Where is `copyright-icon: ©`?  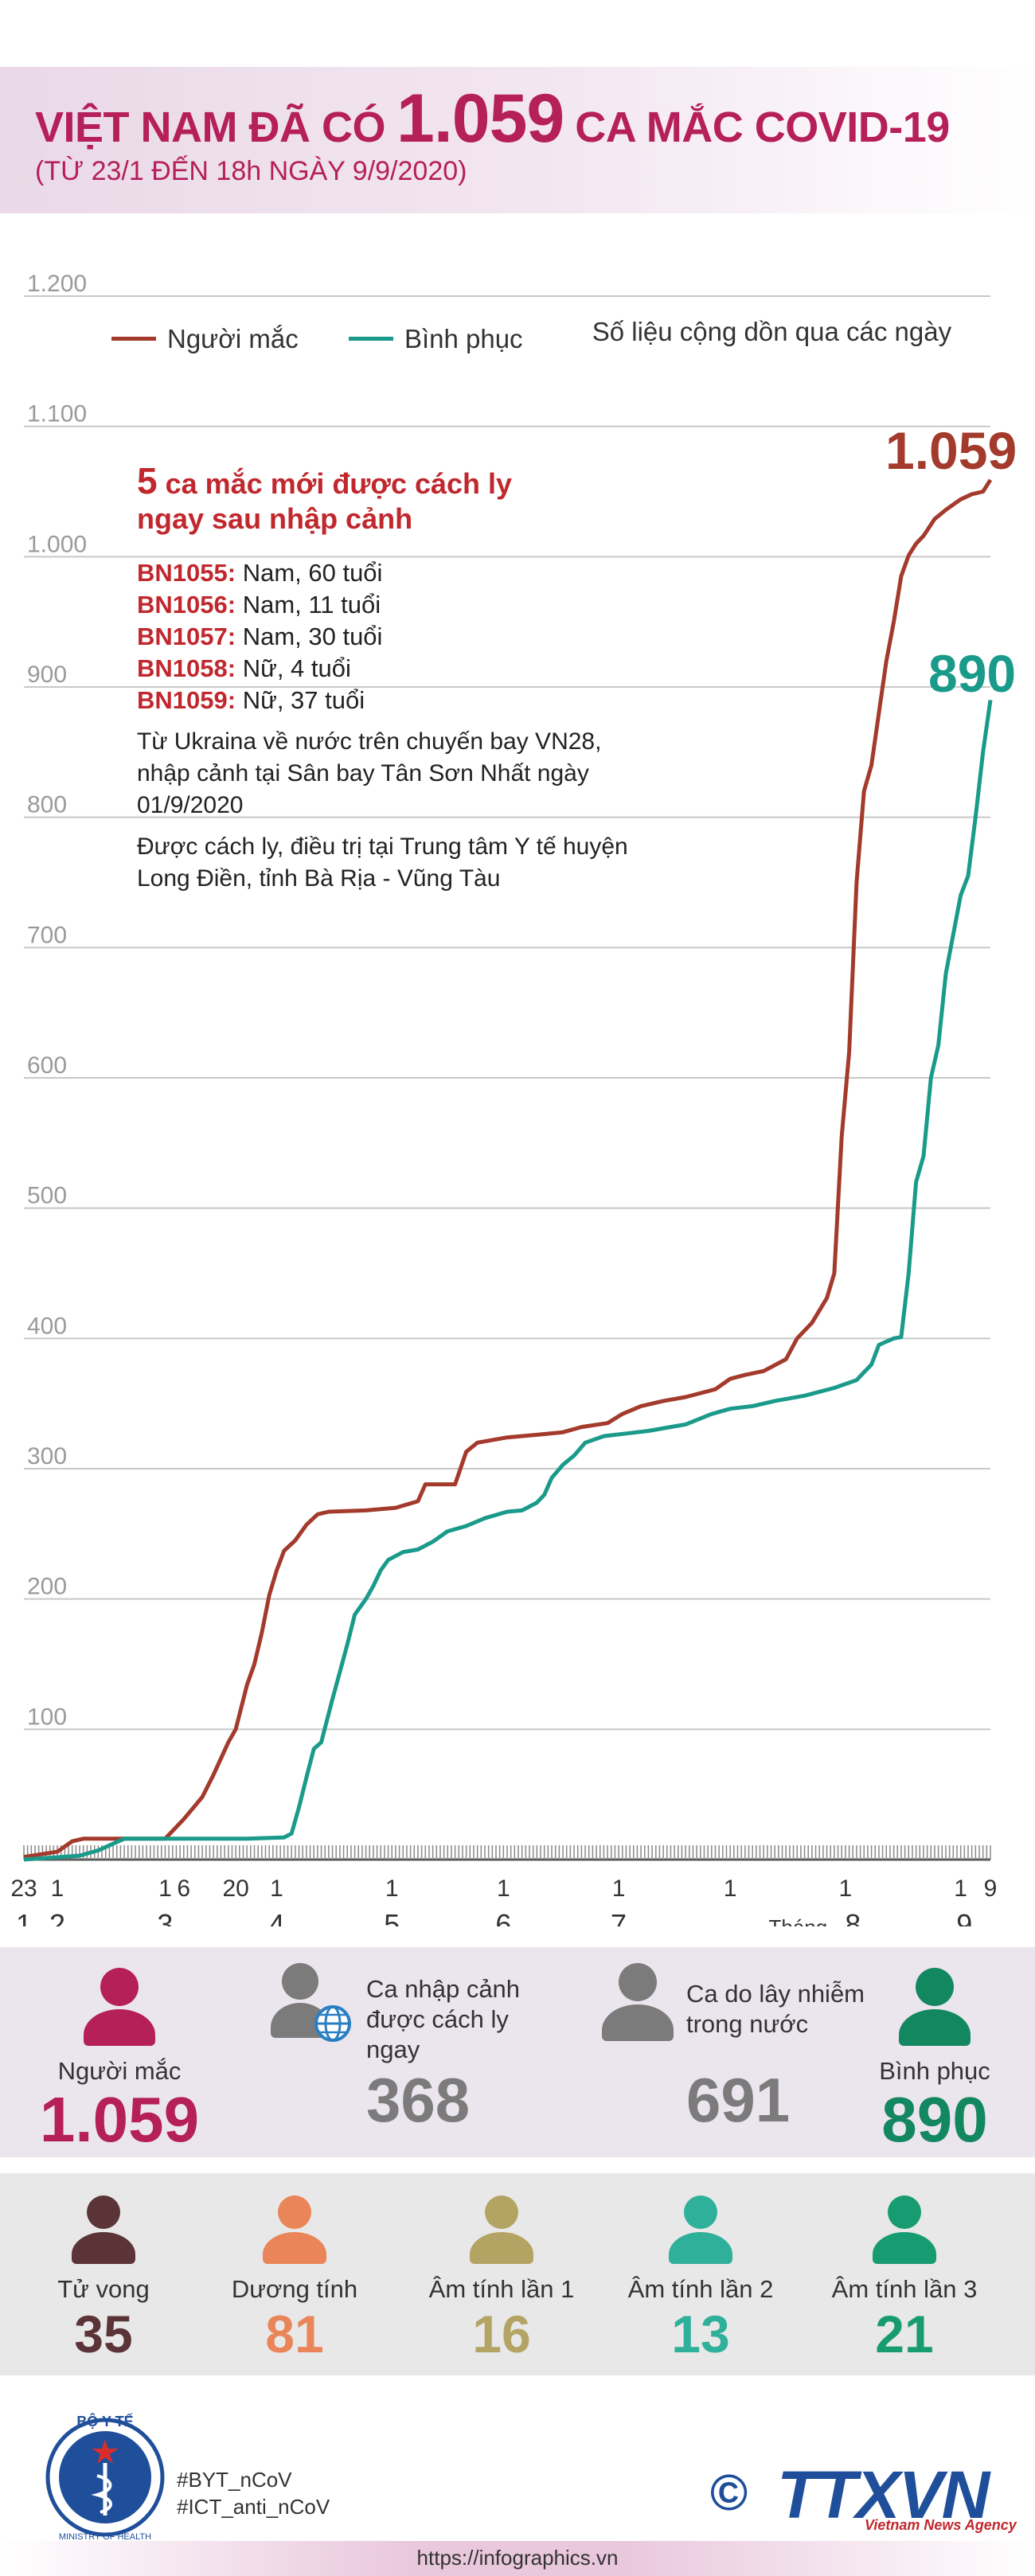
copyright-icon: © is located at coordinates (729, 2492).